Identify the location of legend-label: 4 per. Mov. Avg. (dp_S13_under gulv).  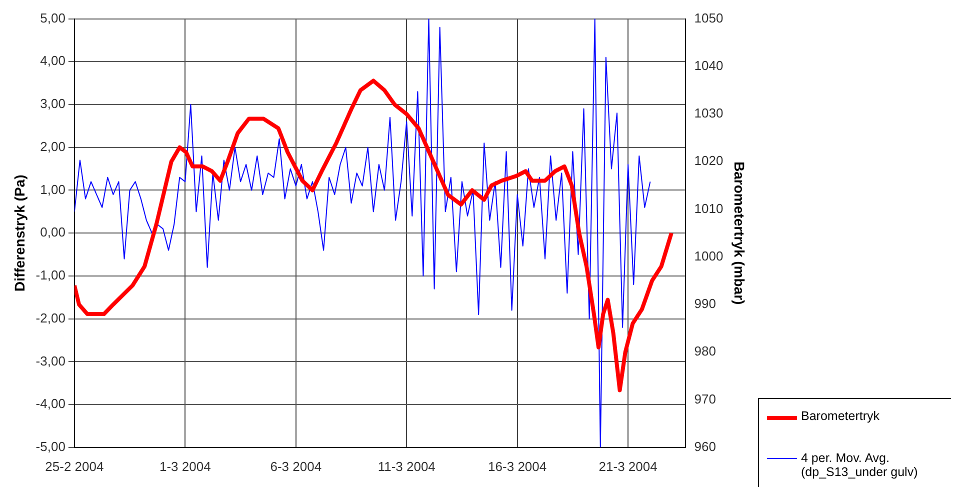
(860, 465).